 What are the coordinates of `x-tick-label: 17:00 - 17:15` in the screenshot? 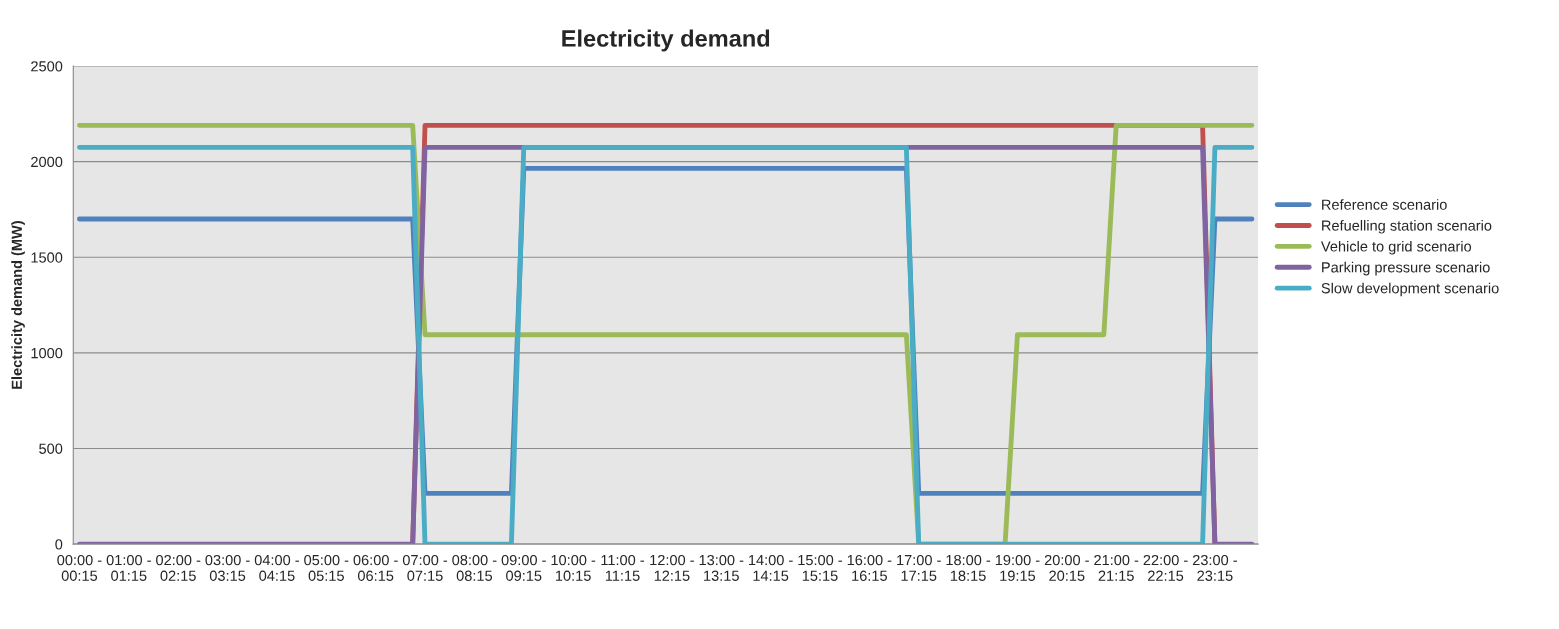 It's located at (919, 567).